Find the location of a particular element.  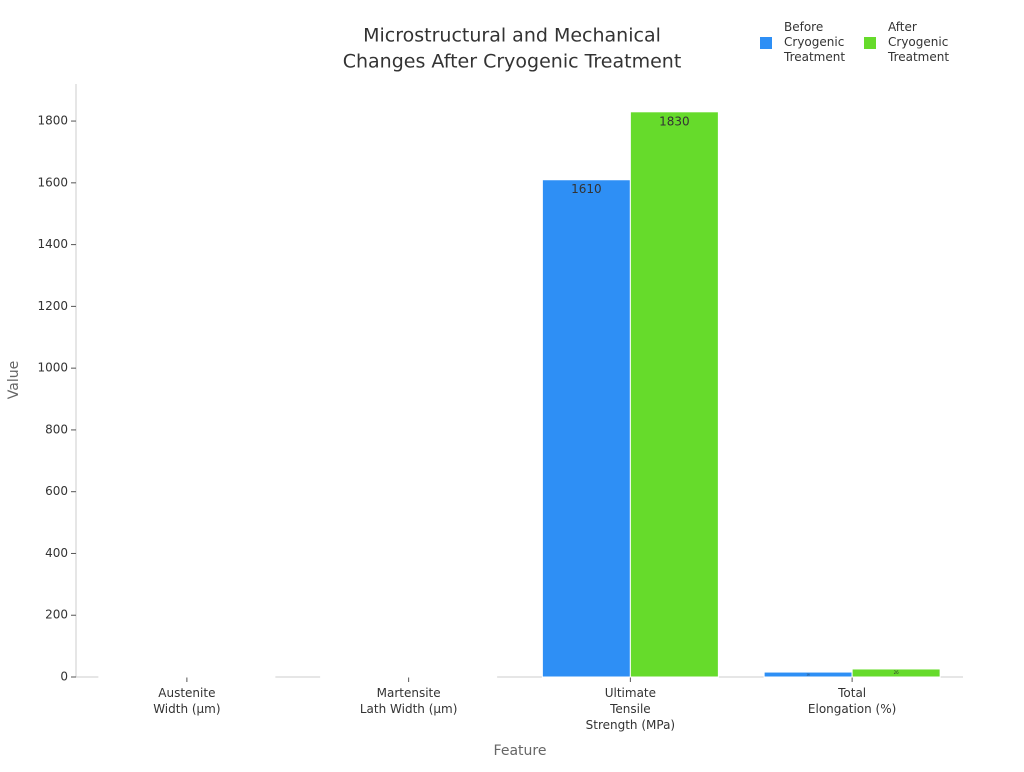

y-tick-label: 1400 is located at coordinates (52, 244).